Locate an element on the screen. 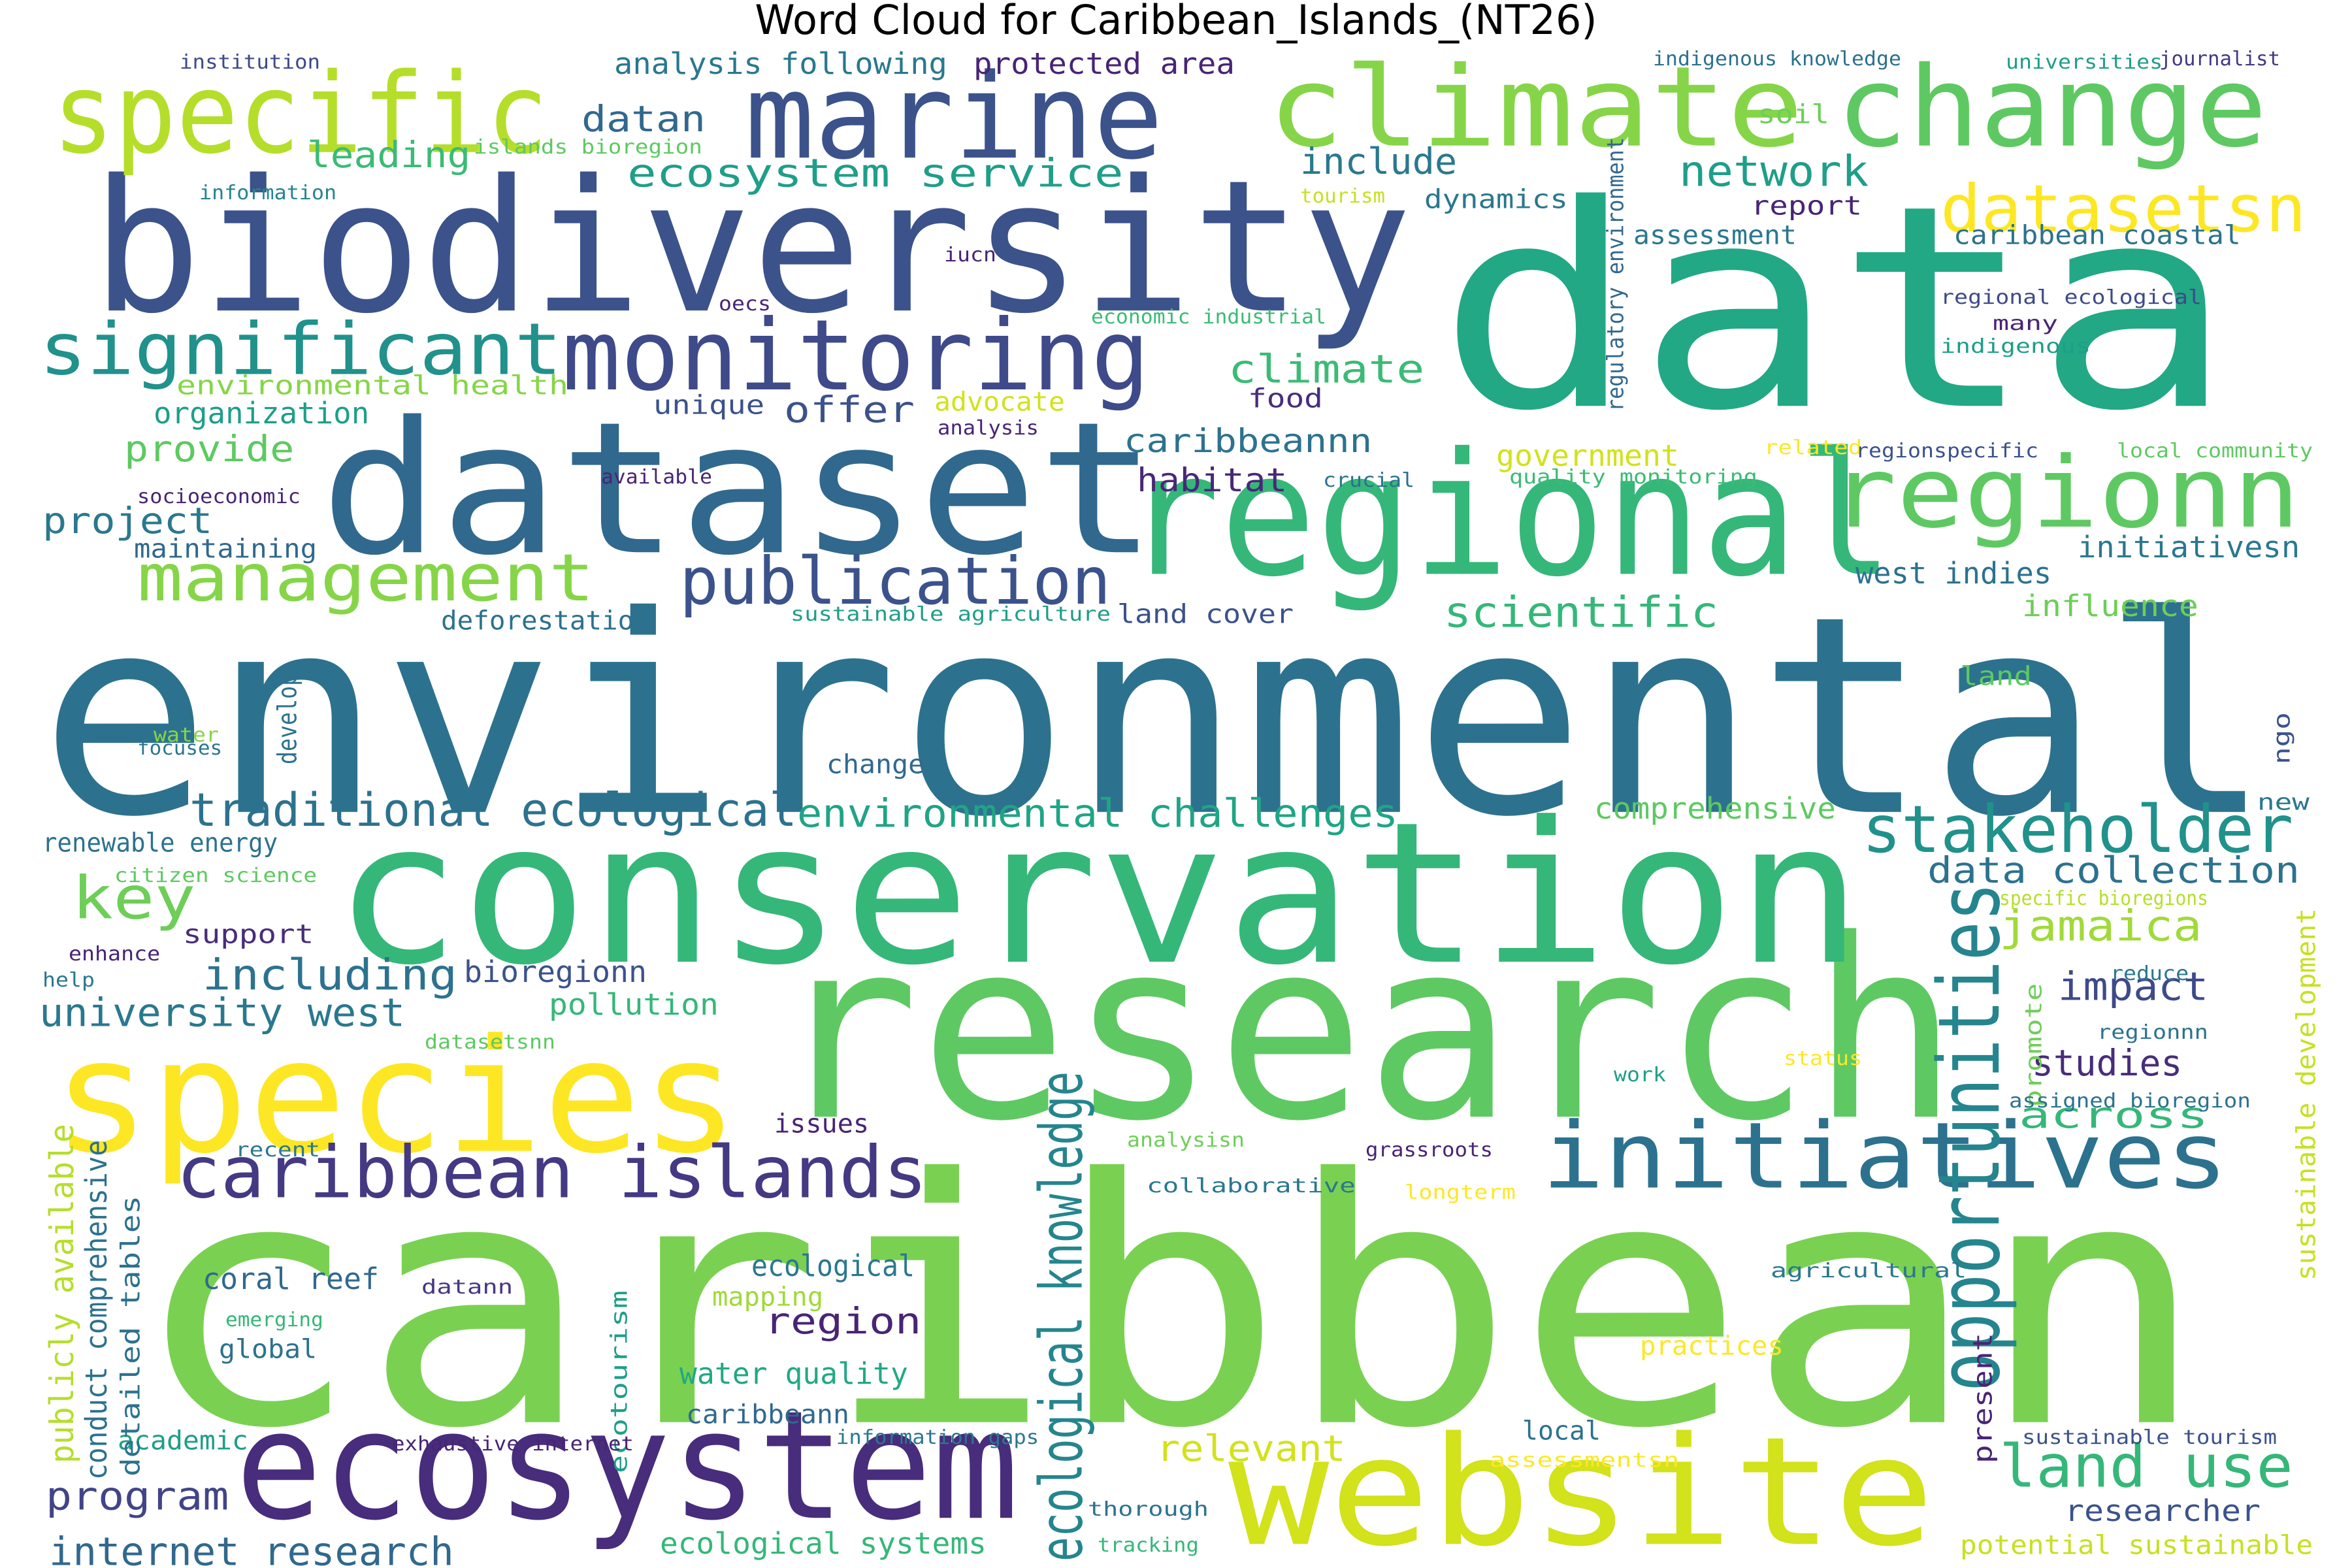 This screenshot has width=2352, height=1568. word-include: include is located at coordinates (1379, 161).